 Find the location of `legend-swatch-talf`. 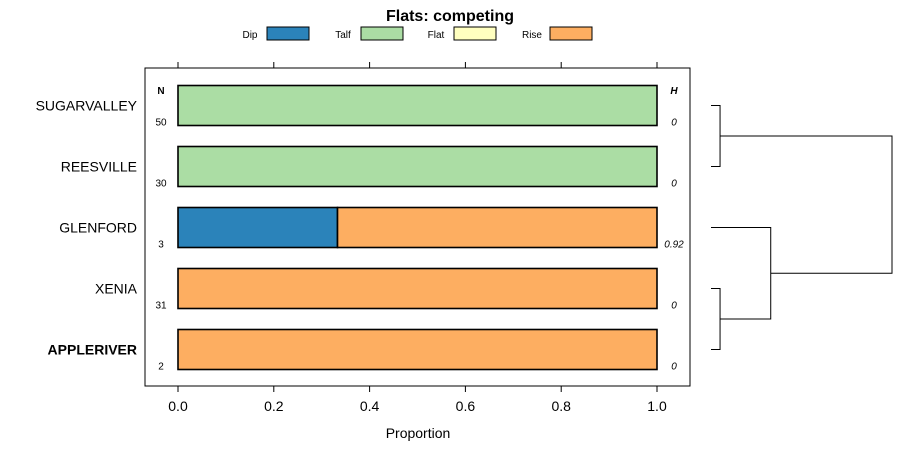

legend-swatch-talf is located at coordinates (382, 33).